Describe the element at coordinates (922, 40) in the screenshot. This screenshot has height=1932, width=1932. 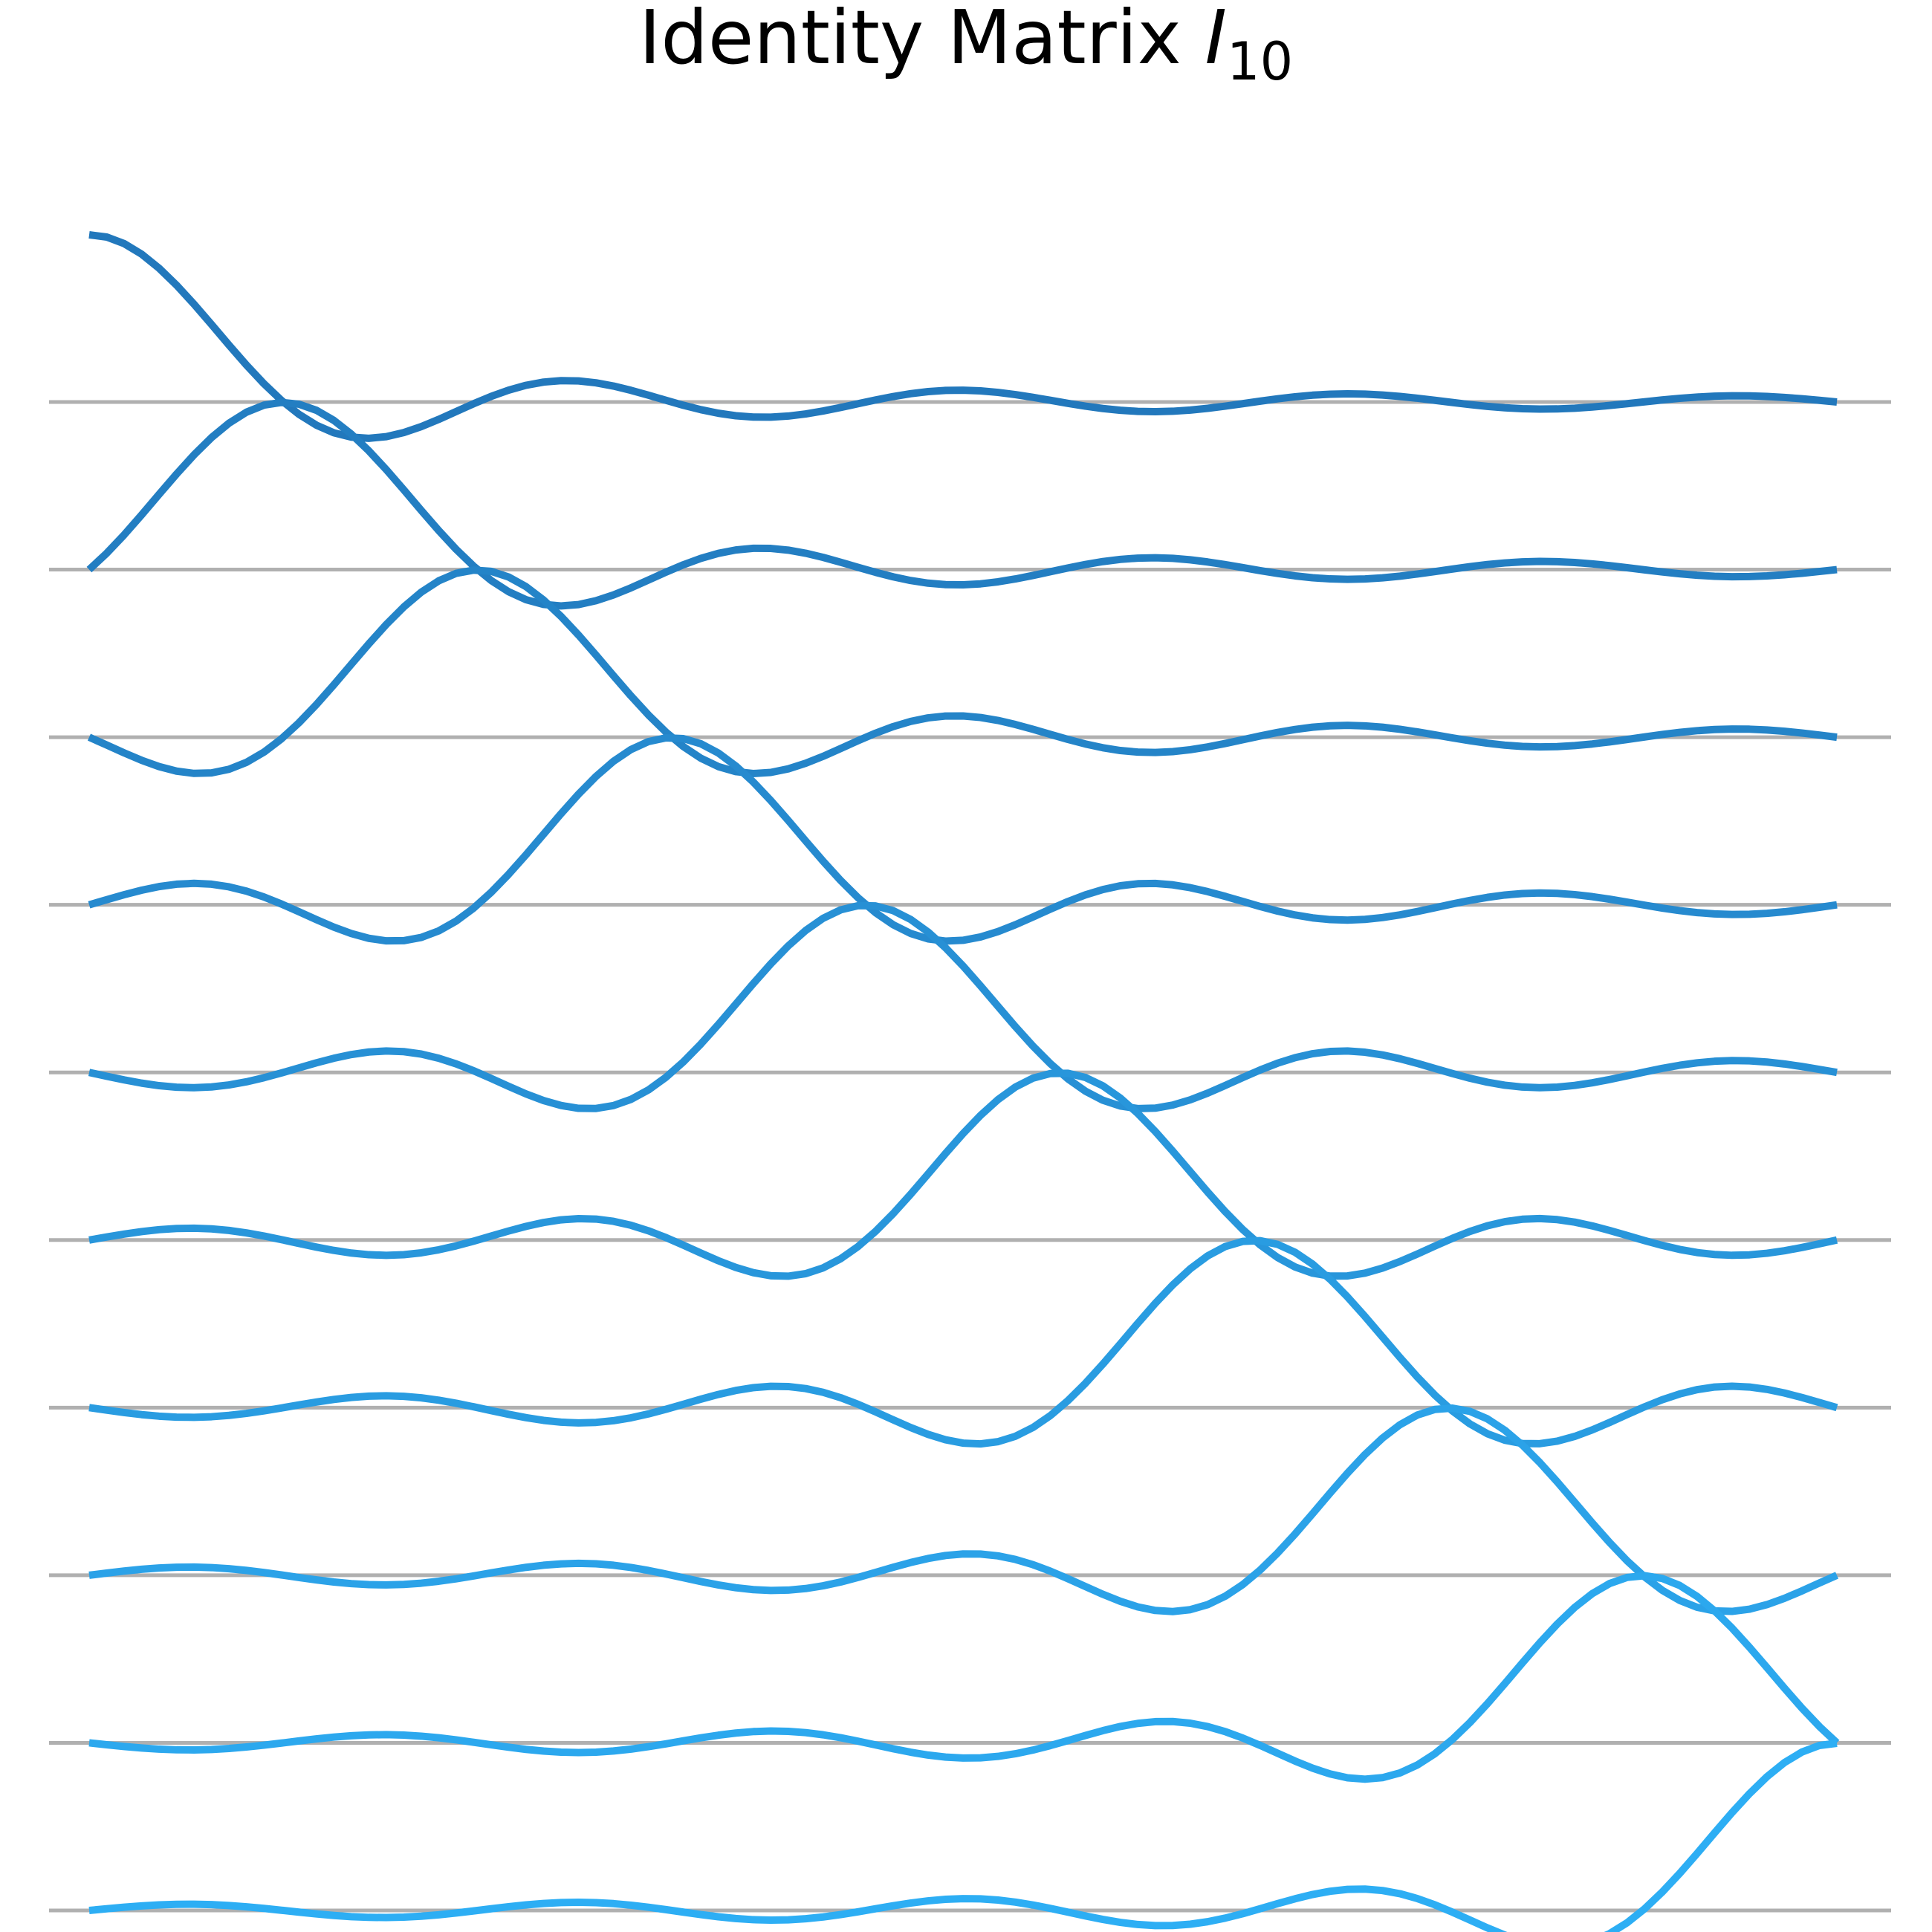
I see `chart-title-main: Identity Matrix` at that location.